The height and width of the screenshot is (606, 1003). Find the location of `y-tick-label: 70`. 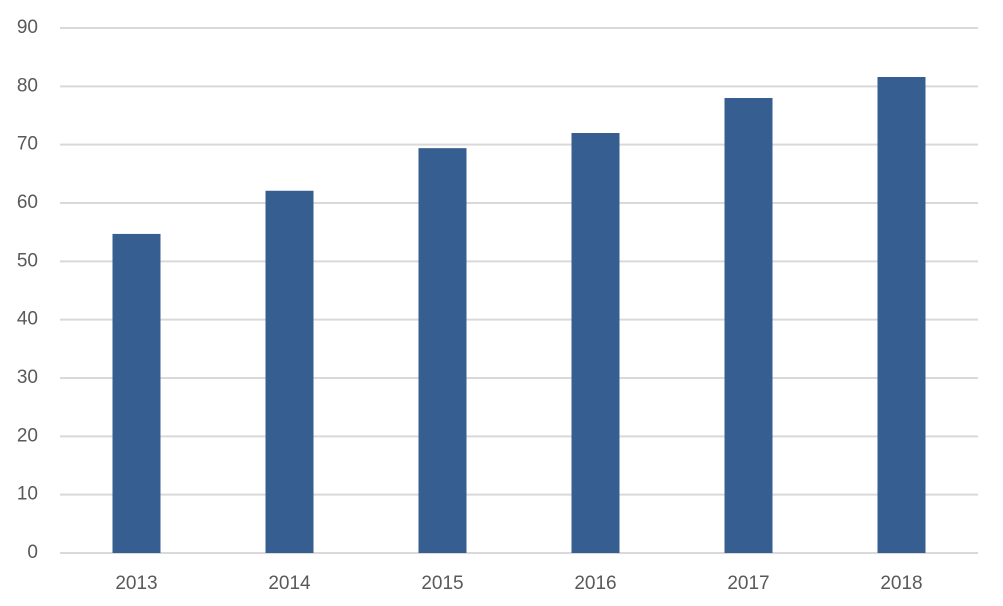

y-tick-label: 70 is located at coordinates (27, 144).